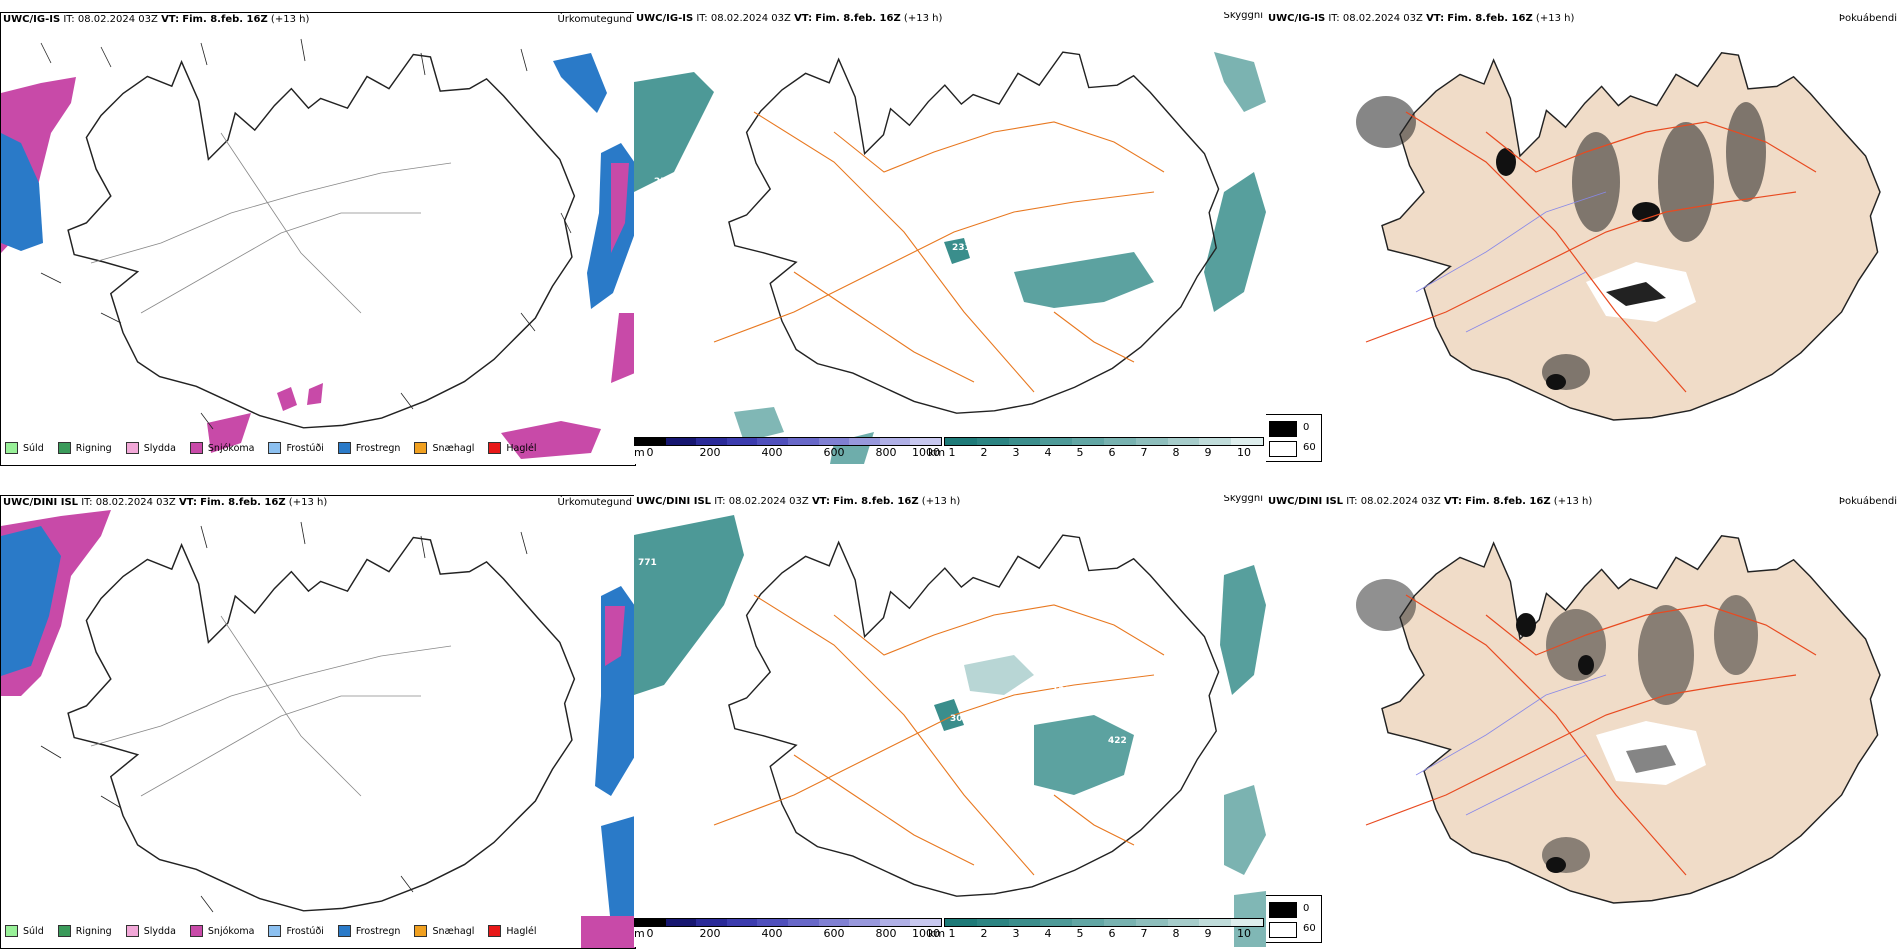 The image size is (1900, 950). Describe the element at coordinates (647, 563) in the screenshot. I see `vis-label: 771` at that location.